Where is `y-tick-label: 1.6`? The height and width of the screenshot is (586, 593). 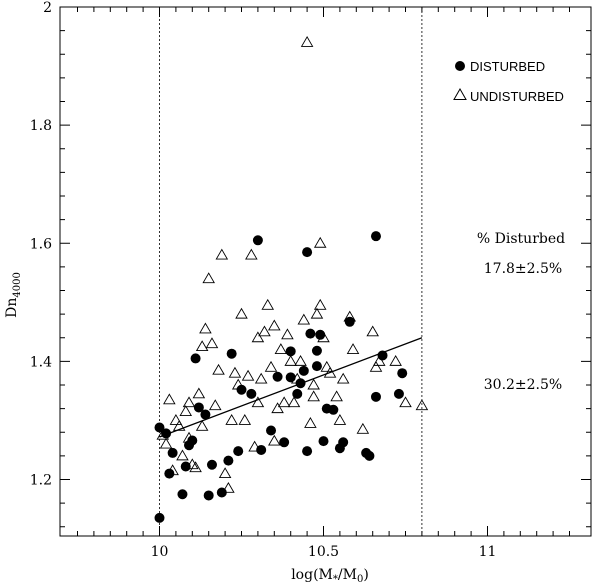
y-tick-label: 1.6 is located at coordinates (41, 244).